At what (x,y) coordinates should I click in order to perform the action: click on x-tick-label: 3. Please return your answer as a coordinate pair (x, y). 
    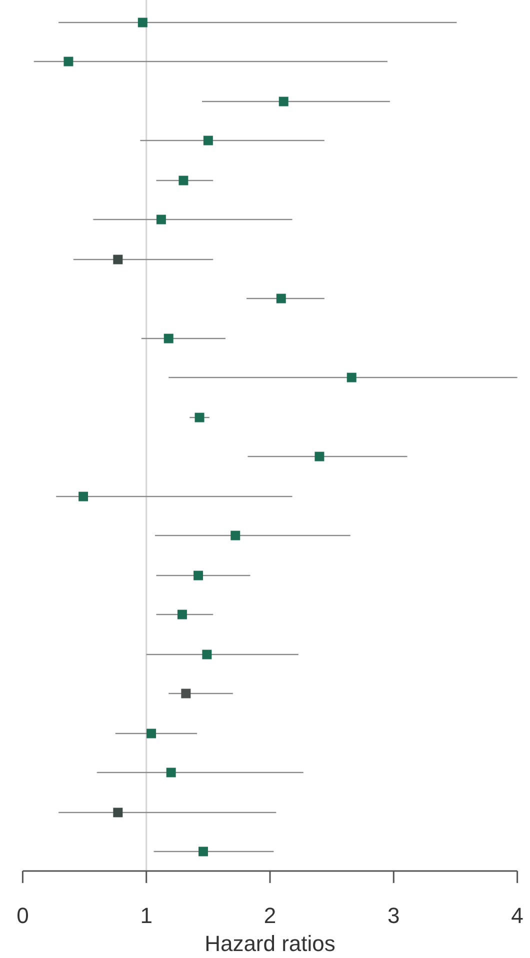
    Looking at the image, I should click on (394, 915).